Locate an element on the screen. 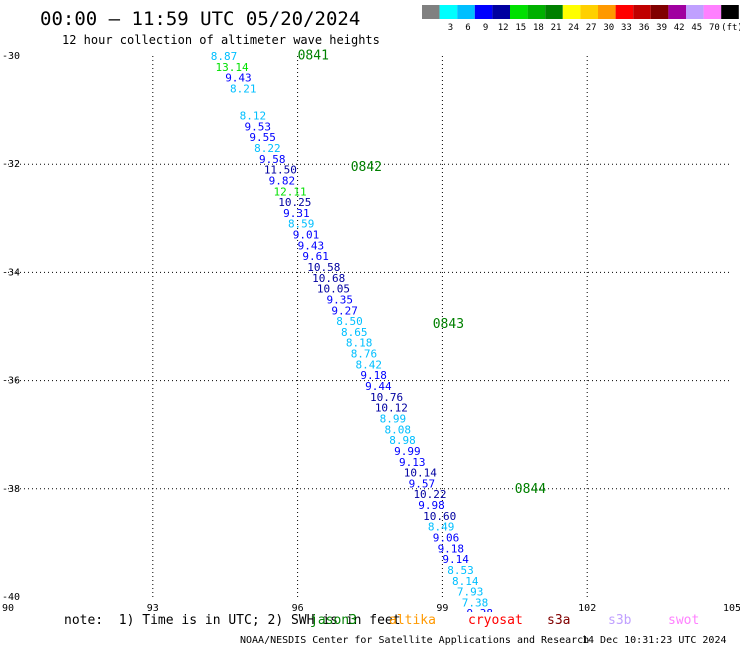  colorbar-label: 18 is located at coordinates (538, 28).